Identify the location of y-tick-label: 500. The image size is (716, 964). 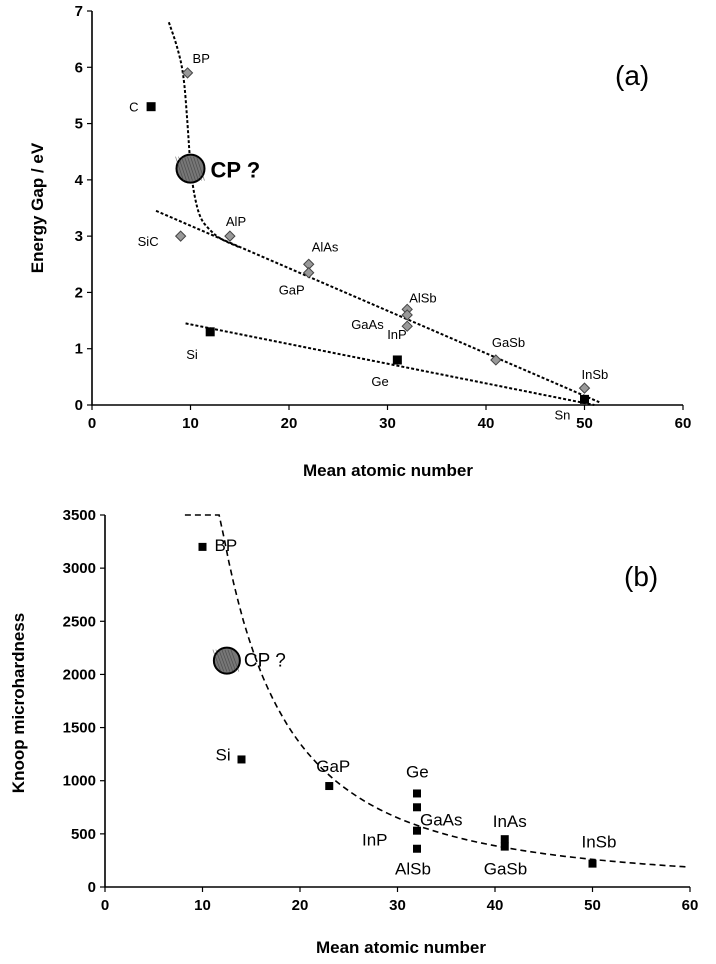
(83, 834).